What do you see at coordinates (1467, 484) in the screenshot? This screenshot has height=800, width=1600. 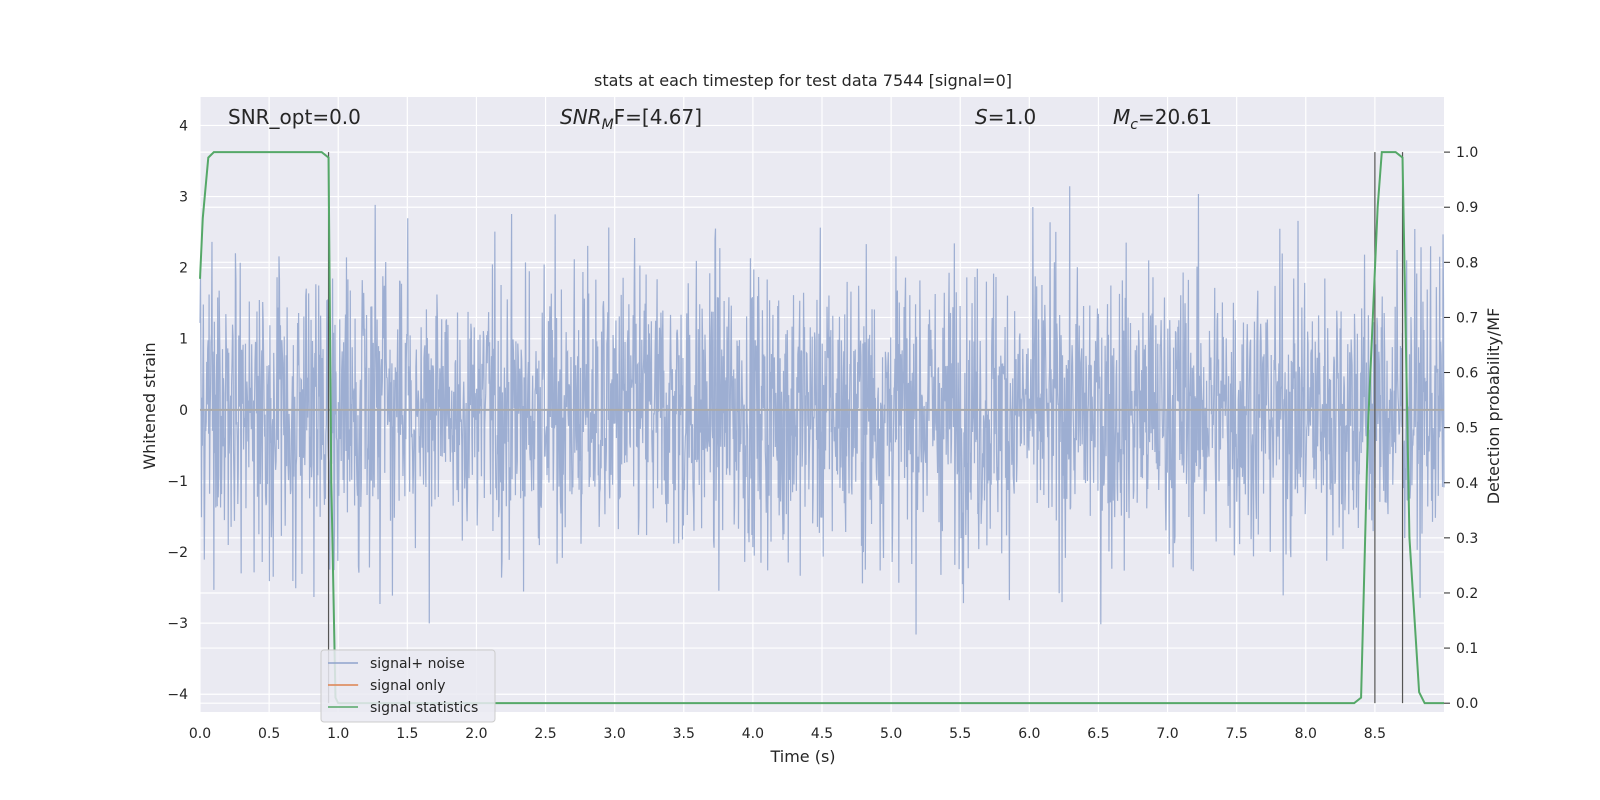 I see `y-right-tick-label: 0.4` at bounding box center [1467, 484].